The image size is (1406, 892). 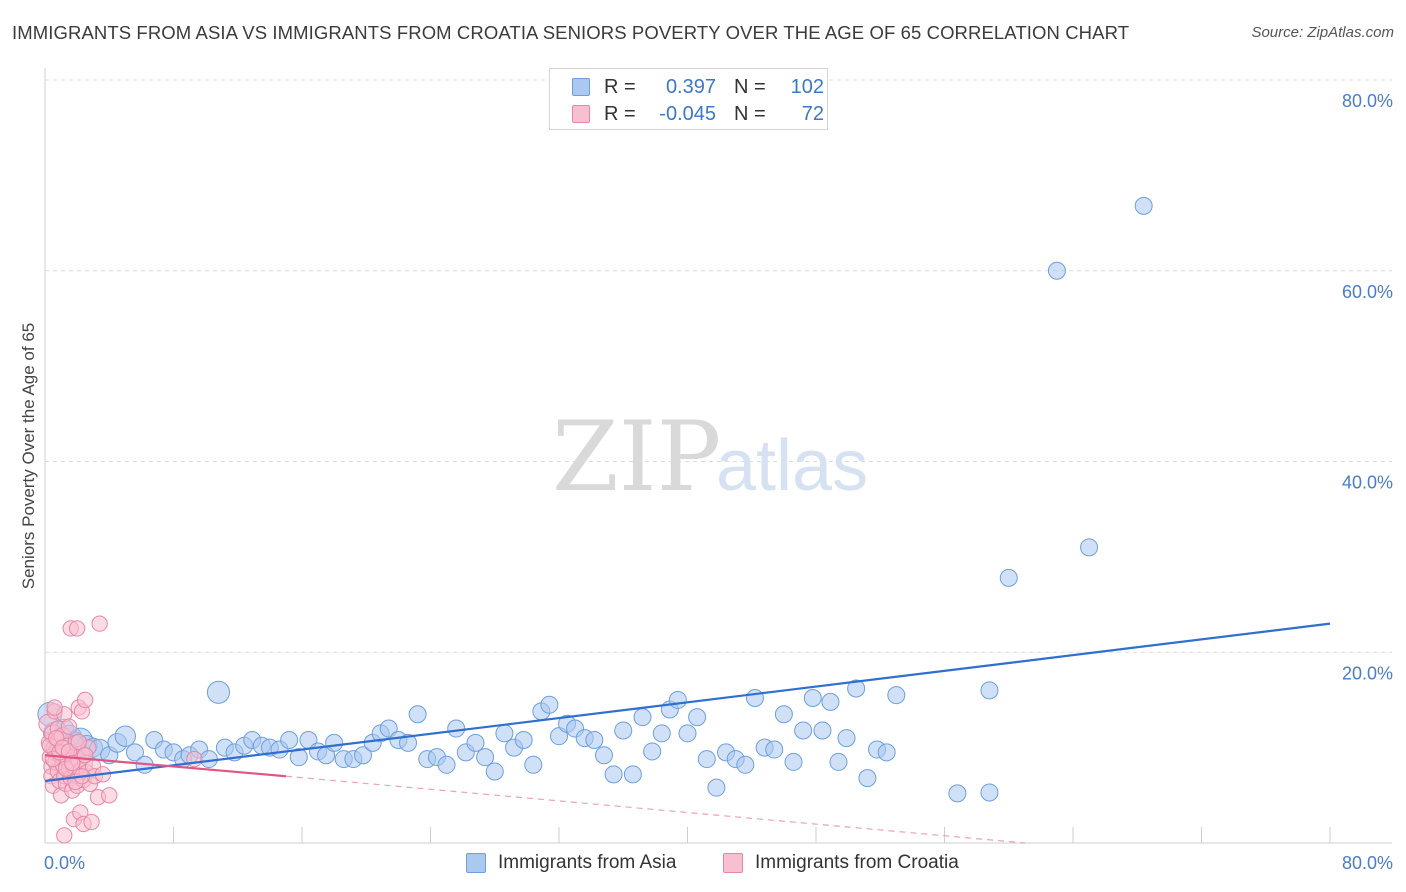 I want to click on y-tick-label: 60.0%, so click(x=1367, y=292).